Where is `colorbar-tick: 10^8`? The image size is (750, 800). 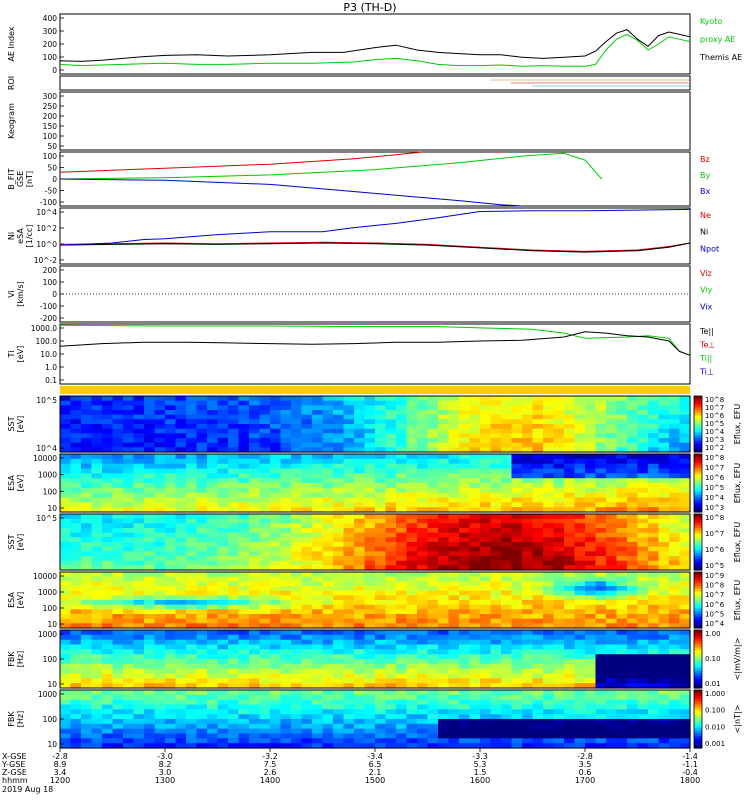 colorbar-tick: 10^8 is located at coordinates (714, 586).